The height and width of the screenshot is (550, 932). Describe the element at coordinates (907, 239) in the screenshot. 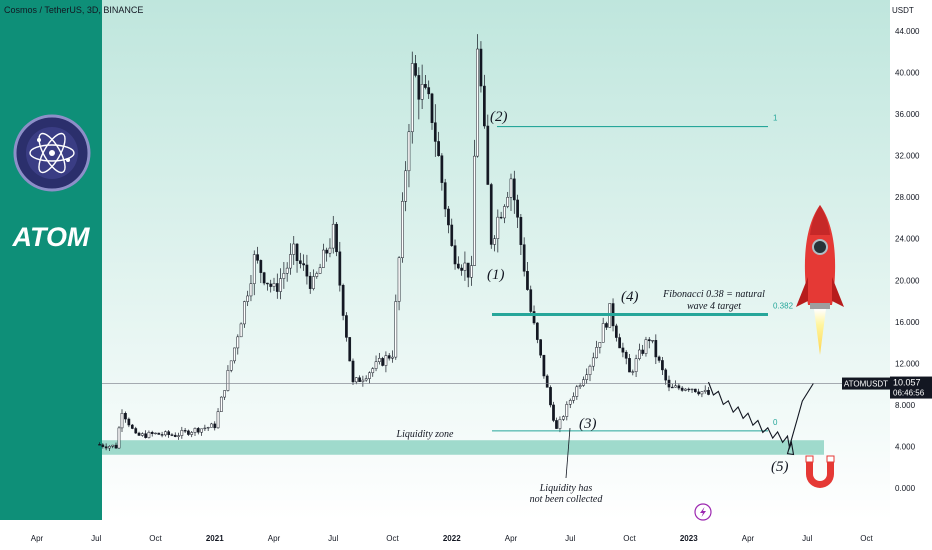

I see `y-tick-label: 24.000` at that location.